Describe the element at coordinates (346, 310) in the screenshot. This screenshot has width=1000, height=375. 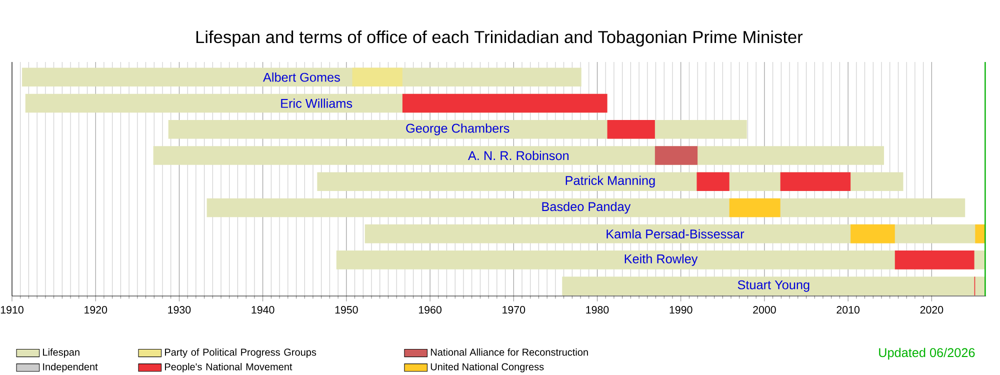
I see `x-tick-label: 1950` at that location.